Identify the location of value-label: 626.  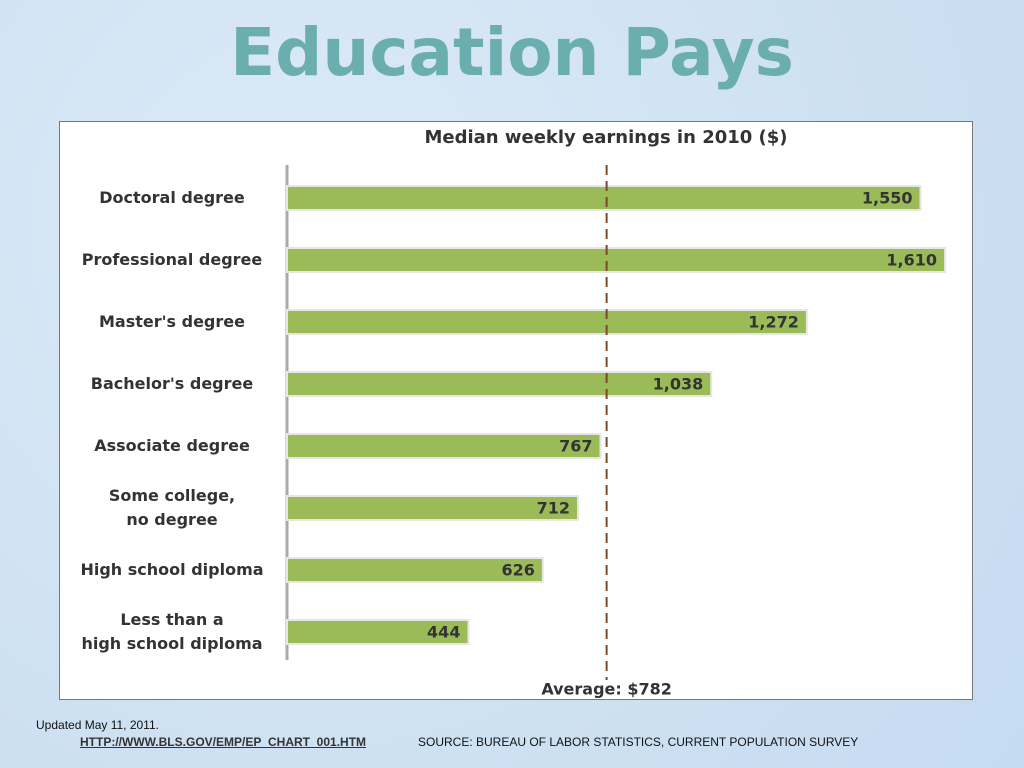
(517, 570).